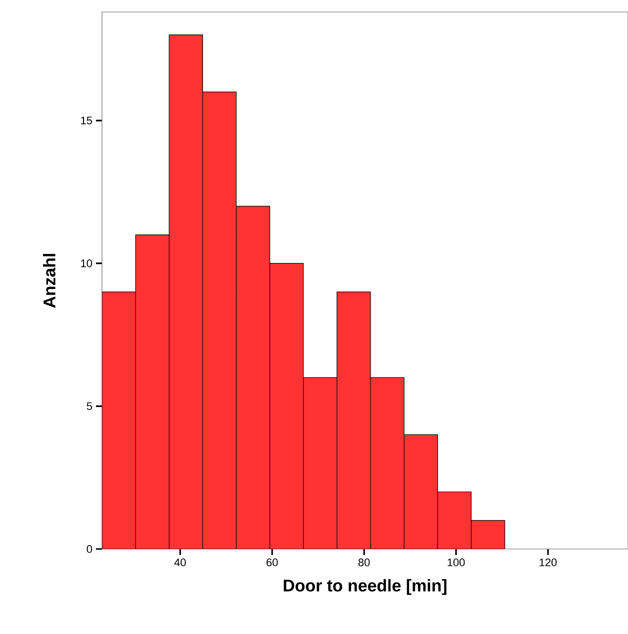 Image resolution: width=628 pixels, height=634 pixels. I want to click on x-tick-label: 40, so click(180, 562).